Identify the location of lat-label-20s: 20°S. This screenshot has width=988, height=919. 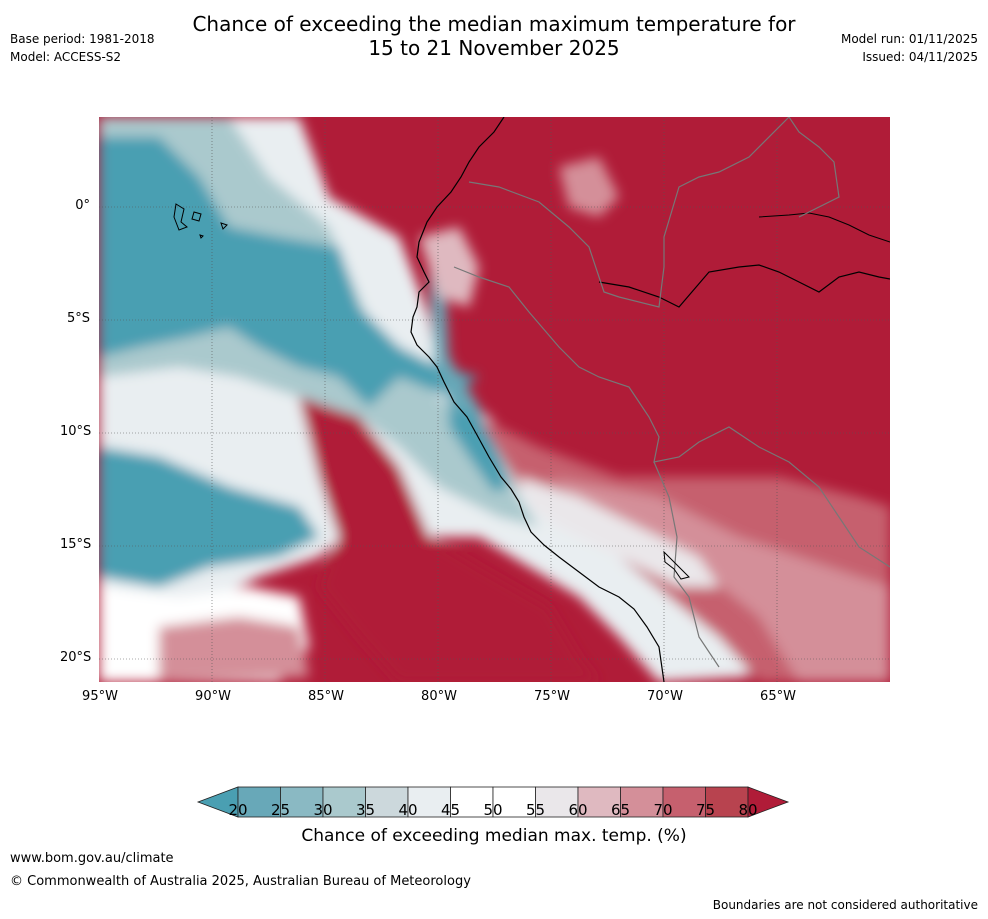
(76, 657).